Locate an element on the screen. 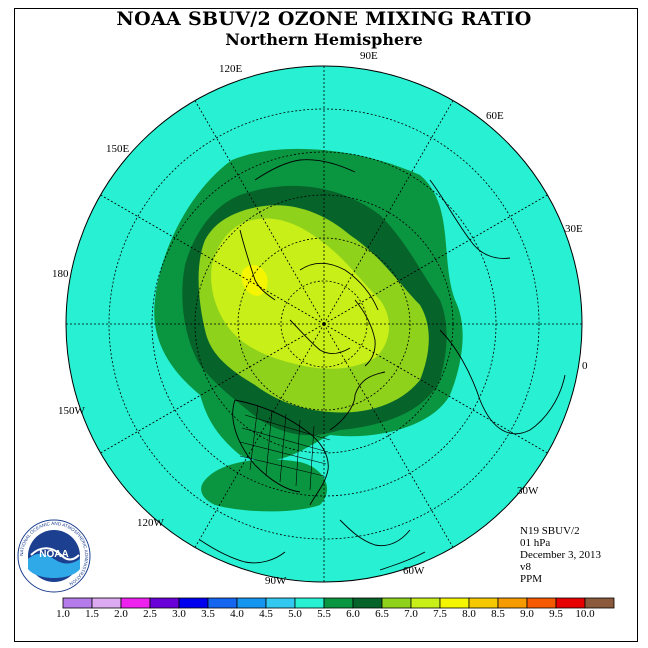 This screenshot has height=648, width=648. lon-label-90e: 90E is located at coordinates (369, 56).